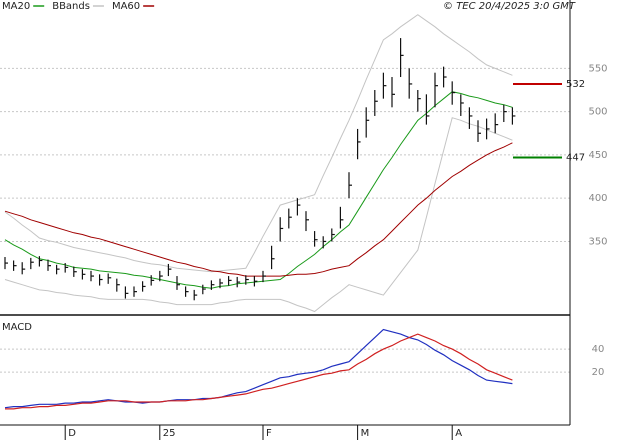 The width and height of the screenshot is (627, 440). What do you see at coordinates (597, 112) in the screenshot?
I see `y-tick-label: 500` at bounding box center [597, 112].